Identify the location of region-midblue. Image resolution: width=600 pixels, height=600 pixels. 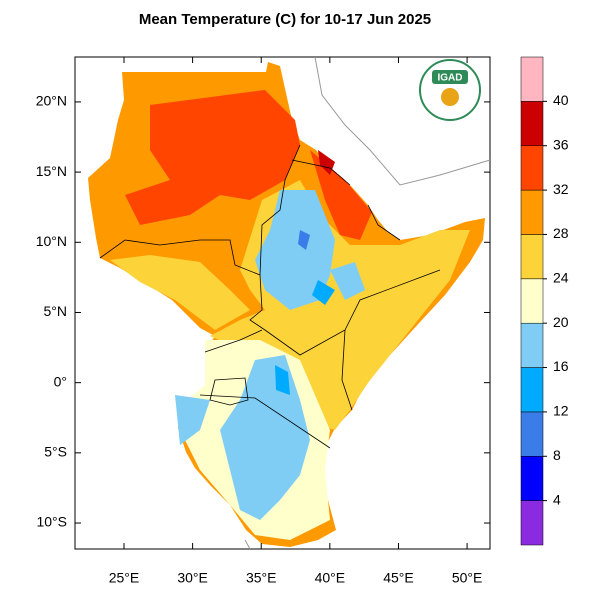
(304, 240).